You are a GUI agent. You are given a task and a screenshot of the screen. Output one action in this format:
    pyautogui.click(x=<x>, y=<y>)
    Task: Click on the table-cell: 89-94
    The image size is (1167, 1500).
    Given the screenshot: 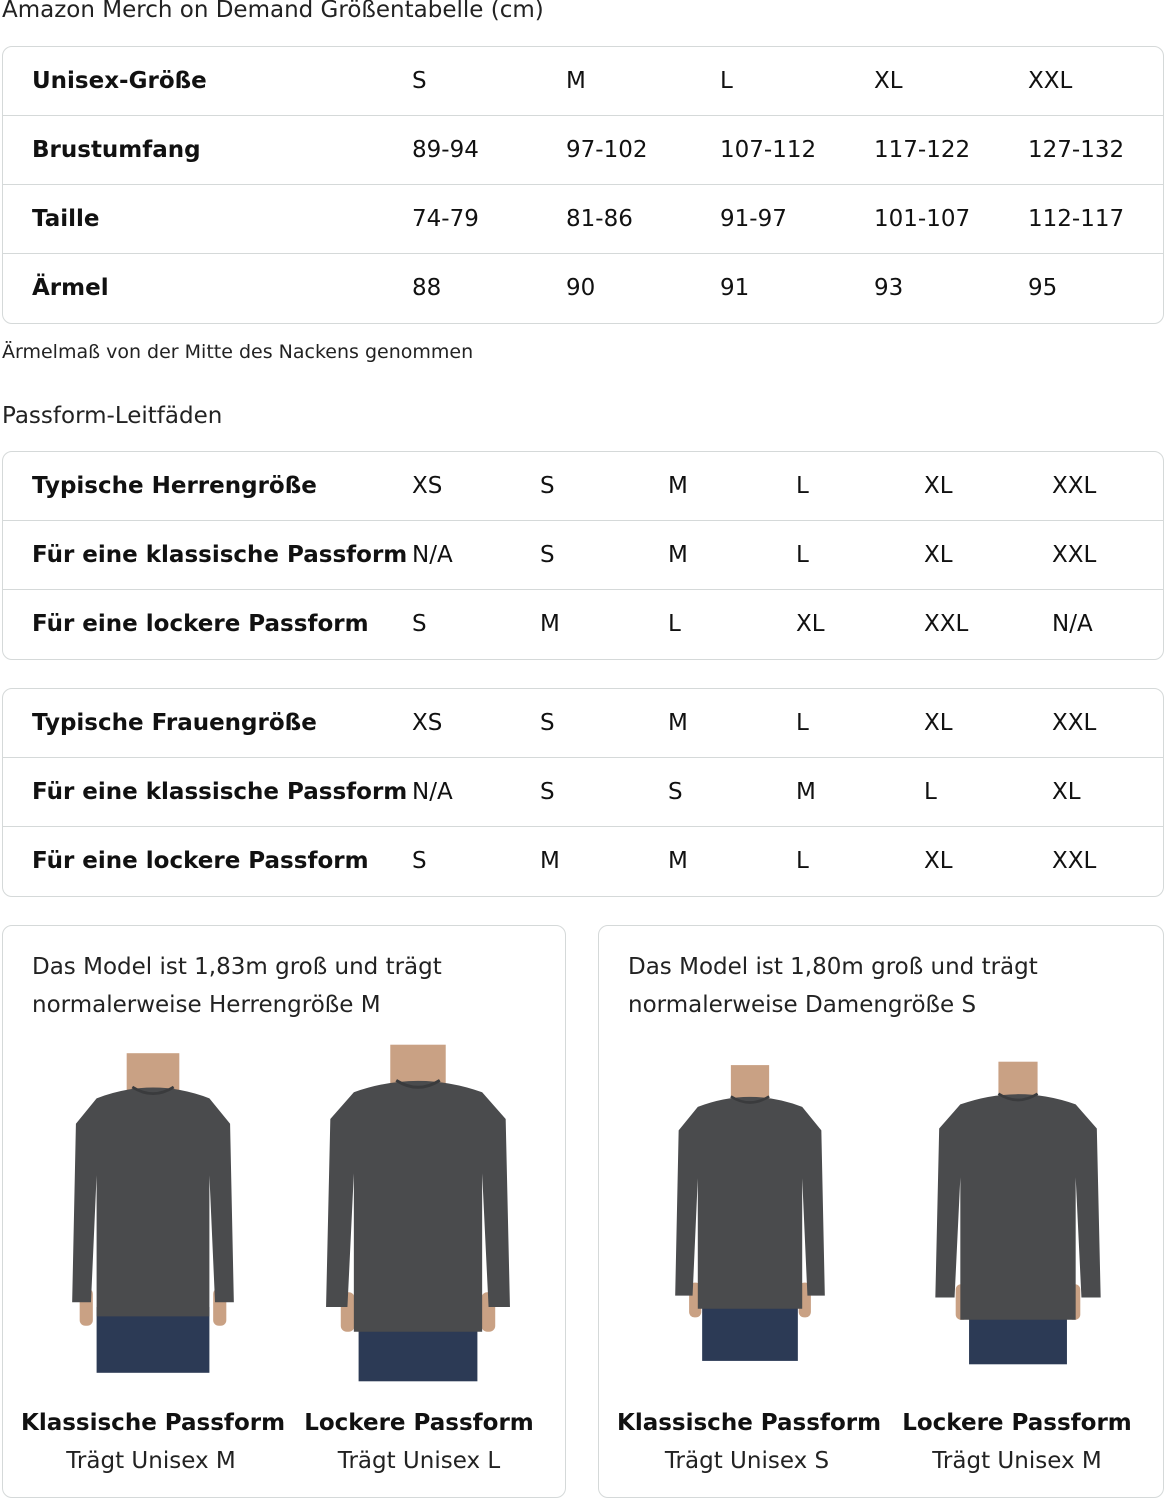 What is the action you would take?
    pyautogui.click(x=445, y=150)
    